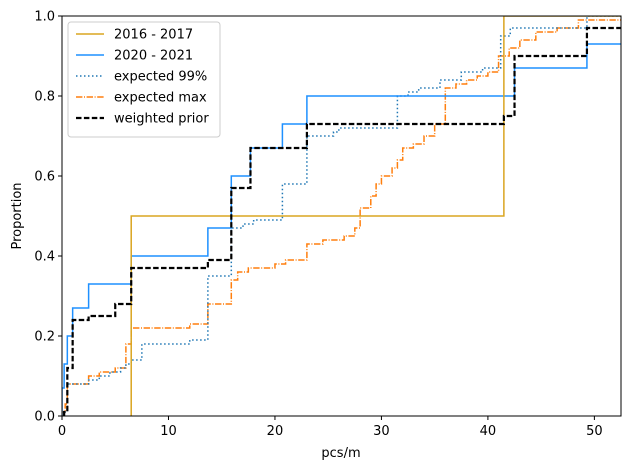 The width and height of the screenshot is (630, 470). Describe the element at coordinates (160, 77) in the screenshot. I see `legend-label: expected 99%` at that location.